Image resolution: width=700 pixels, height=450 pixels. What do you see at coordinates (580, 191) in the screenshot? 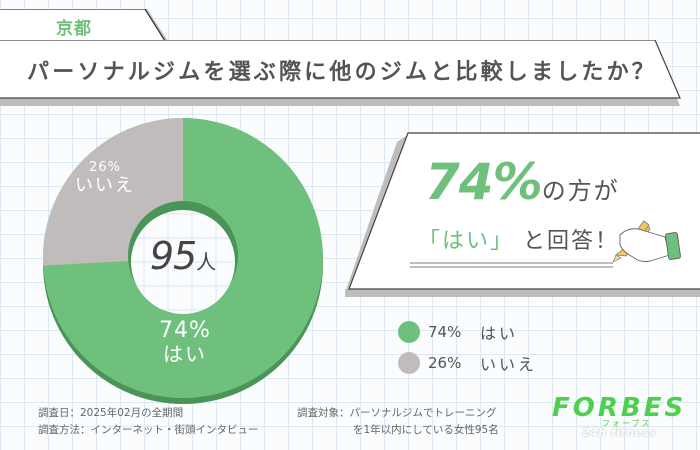
I see `callout-line1-text: の方が` at bounding box center [580, 191].